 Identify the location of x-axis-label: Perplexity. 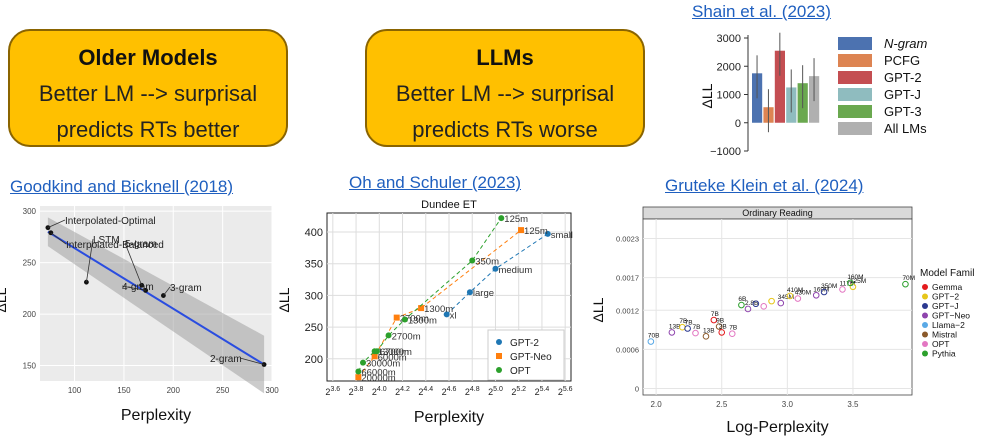
(449, 417).